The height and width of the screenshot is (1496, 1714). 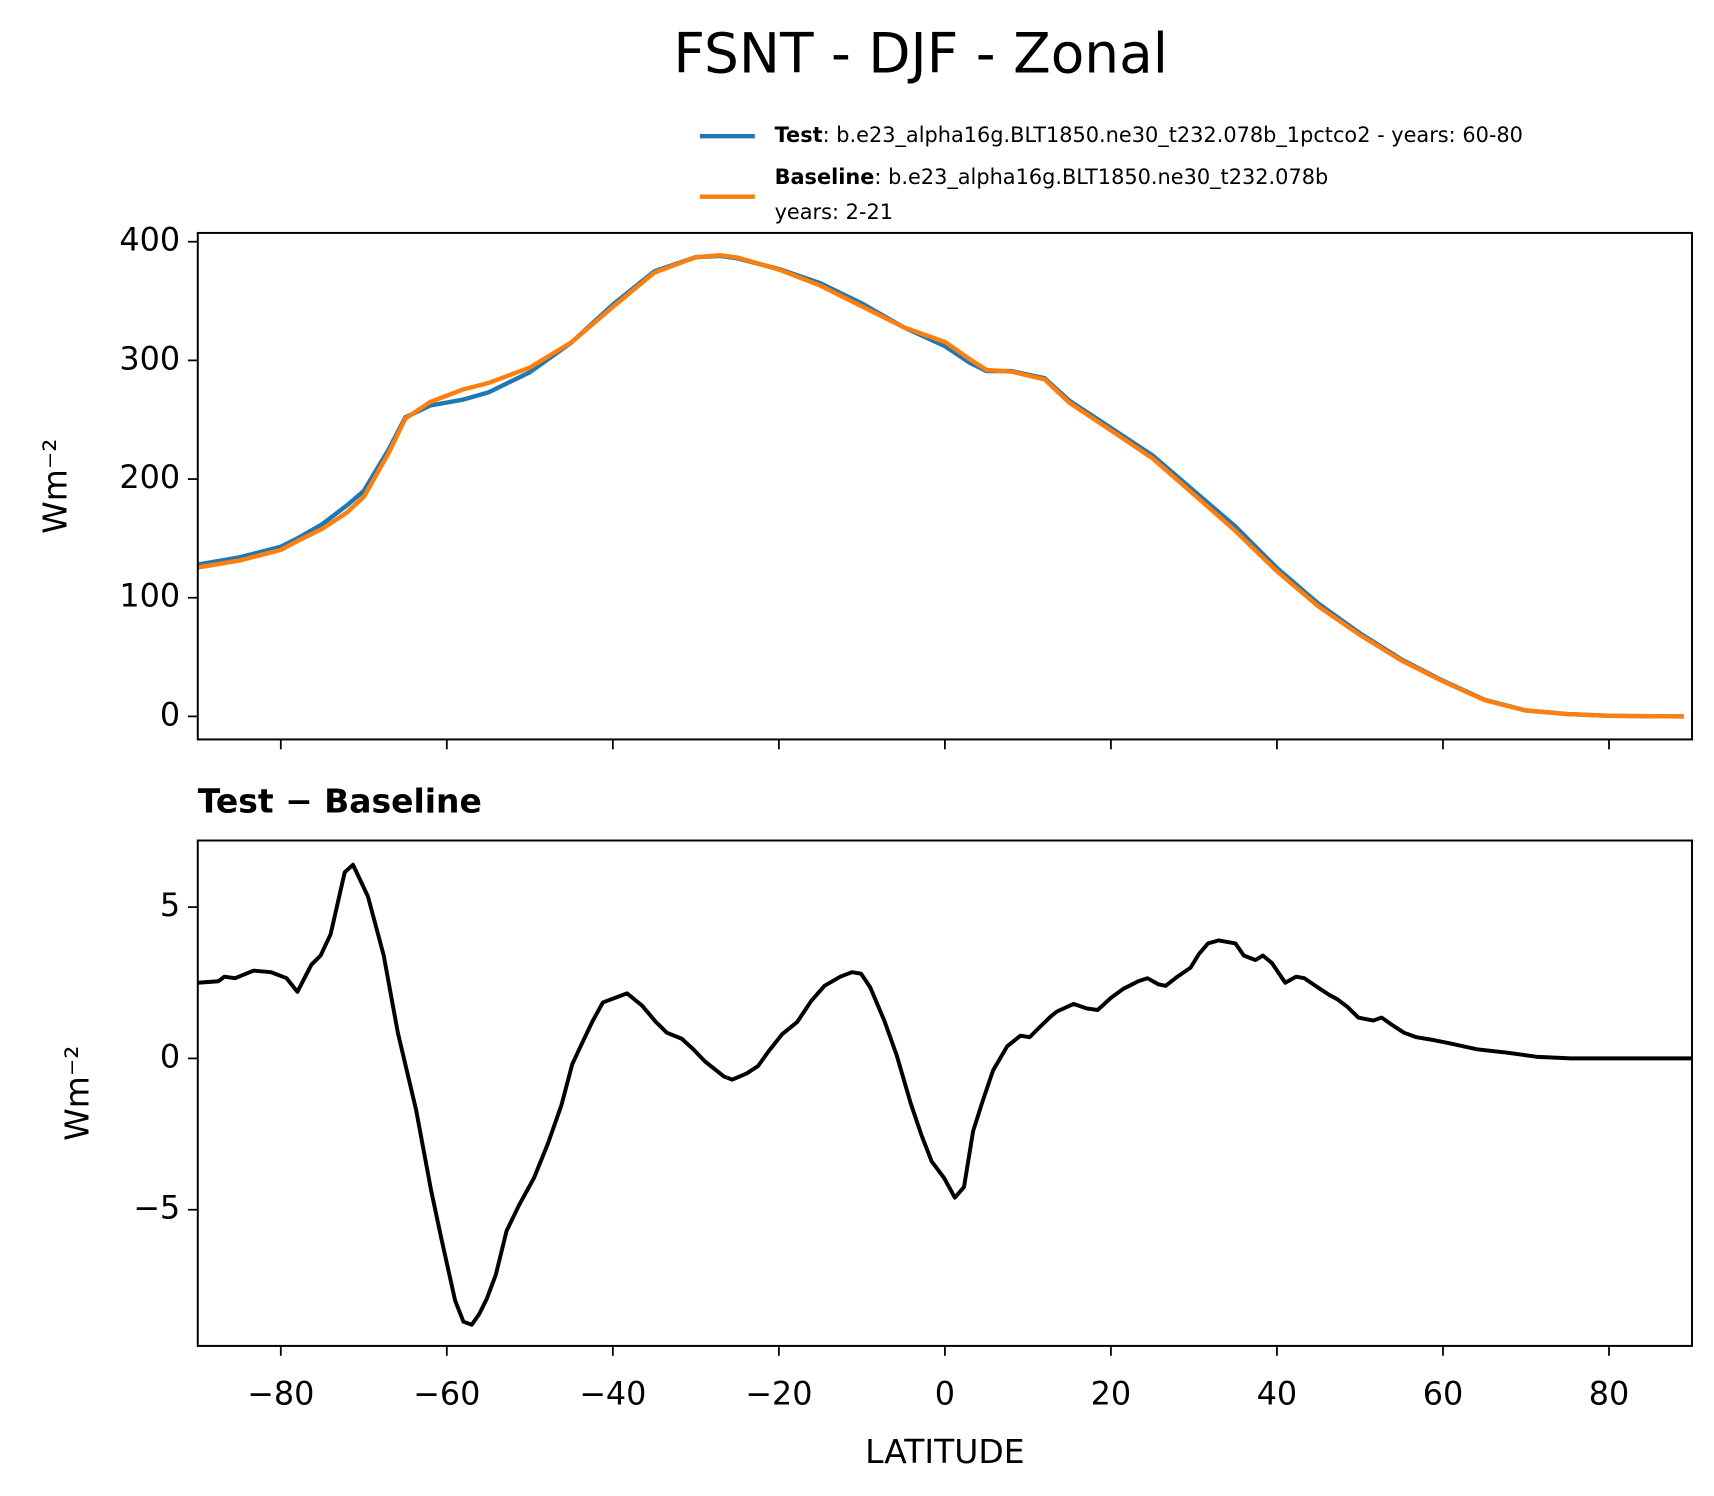 What do you see at coordinates (446, 1393) in the screenshot?
I see `x-tick-label: −60` at bounding box center [446, 1393].